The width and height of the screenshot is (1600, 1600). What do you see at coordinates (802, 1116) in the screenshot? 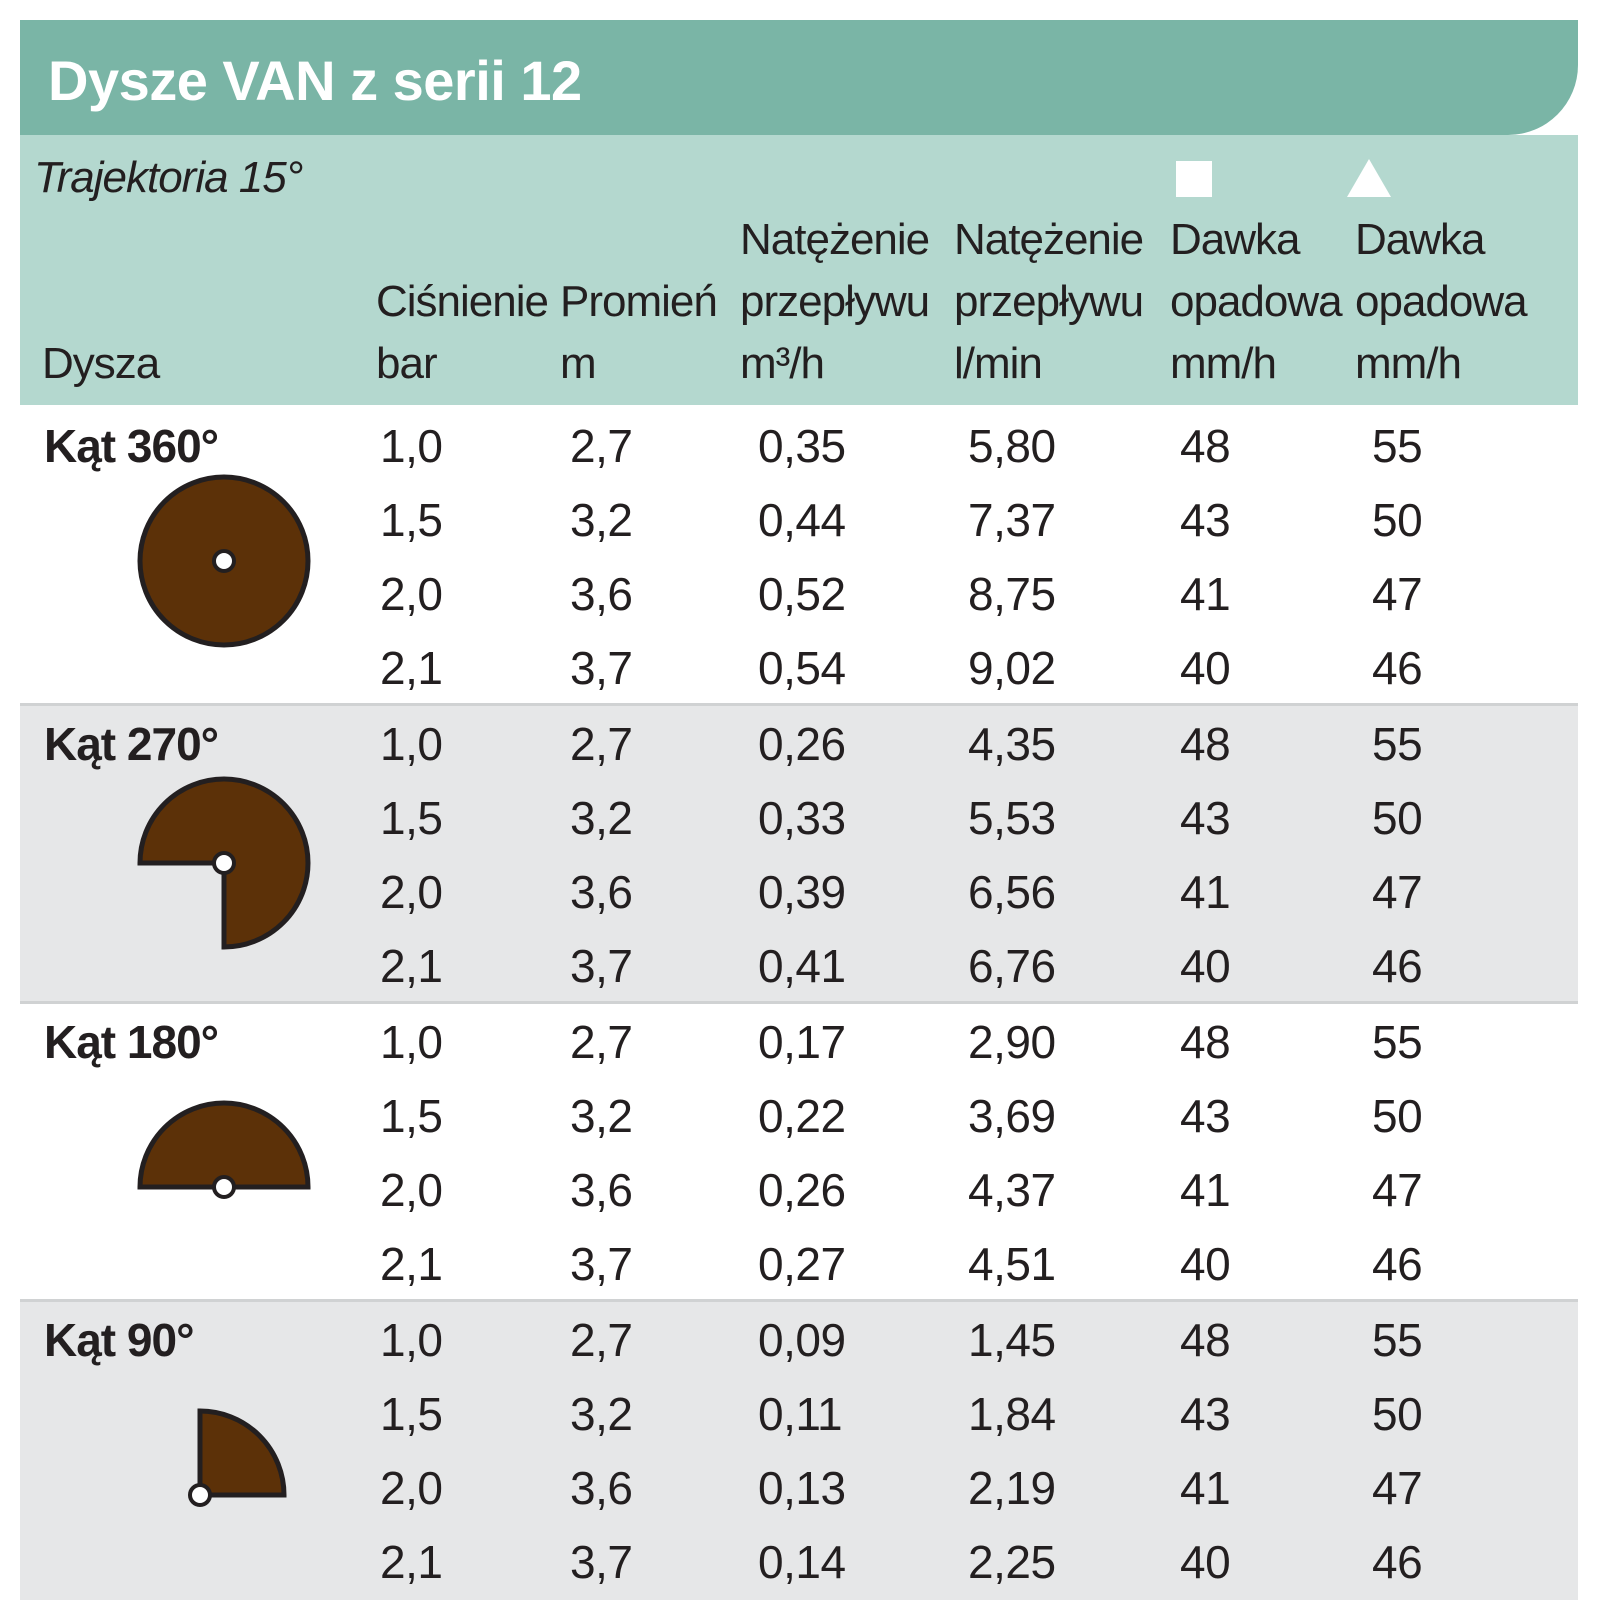
I see `cell-natezenie_m3h: 0,22` at bounding box center [802, 1116].